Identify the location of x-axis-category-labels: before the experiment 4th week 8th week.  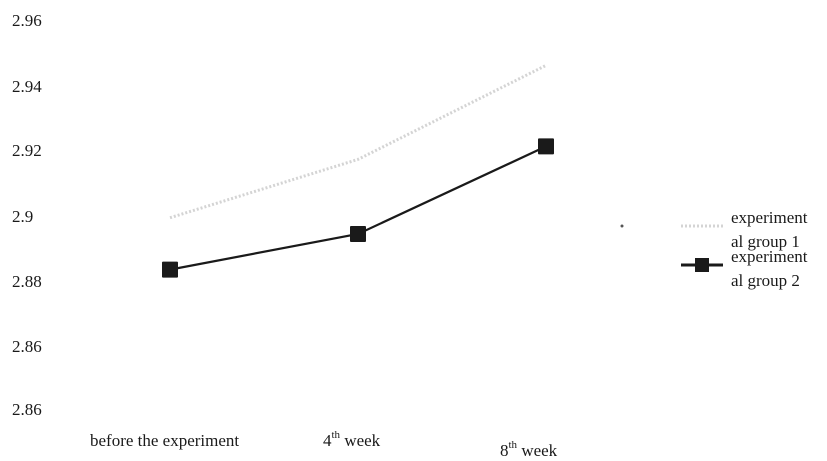
(324, 444).